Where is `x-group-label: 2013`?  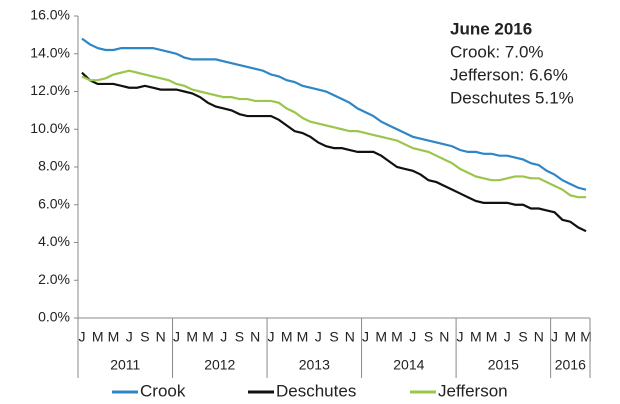
x-group-label: 2013 is located at coordinates (314, 365).